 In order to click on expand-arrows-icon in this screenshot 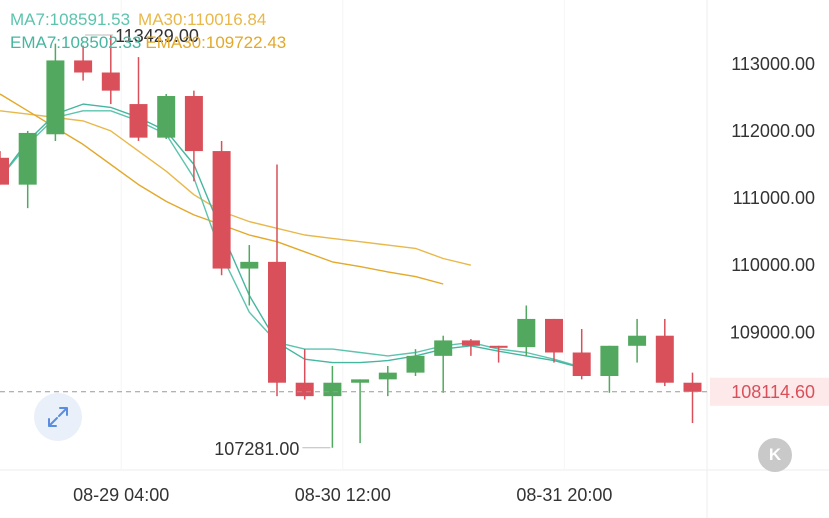, I will do `click(58, 417)`.